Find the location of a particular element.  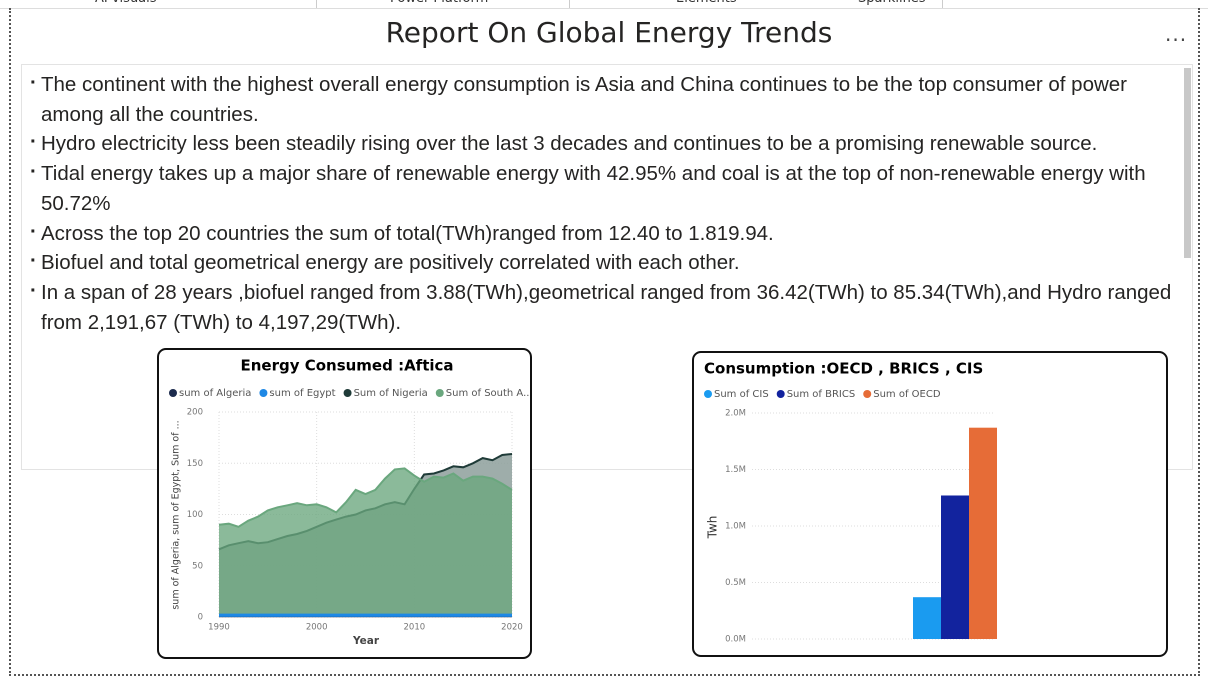

area-fill is located at coordinates (365, 542).